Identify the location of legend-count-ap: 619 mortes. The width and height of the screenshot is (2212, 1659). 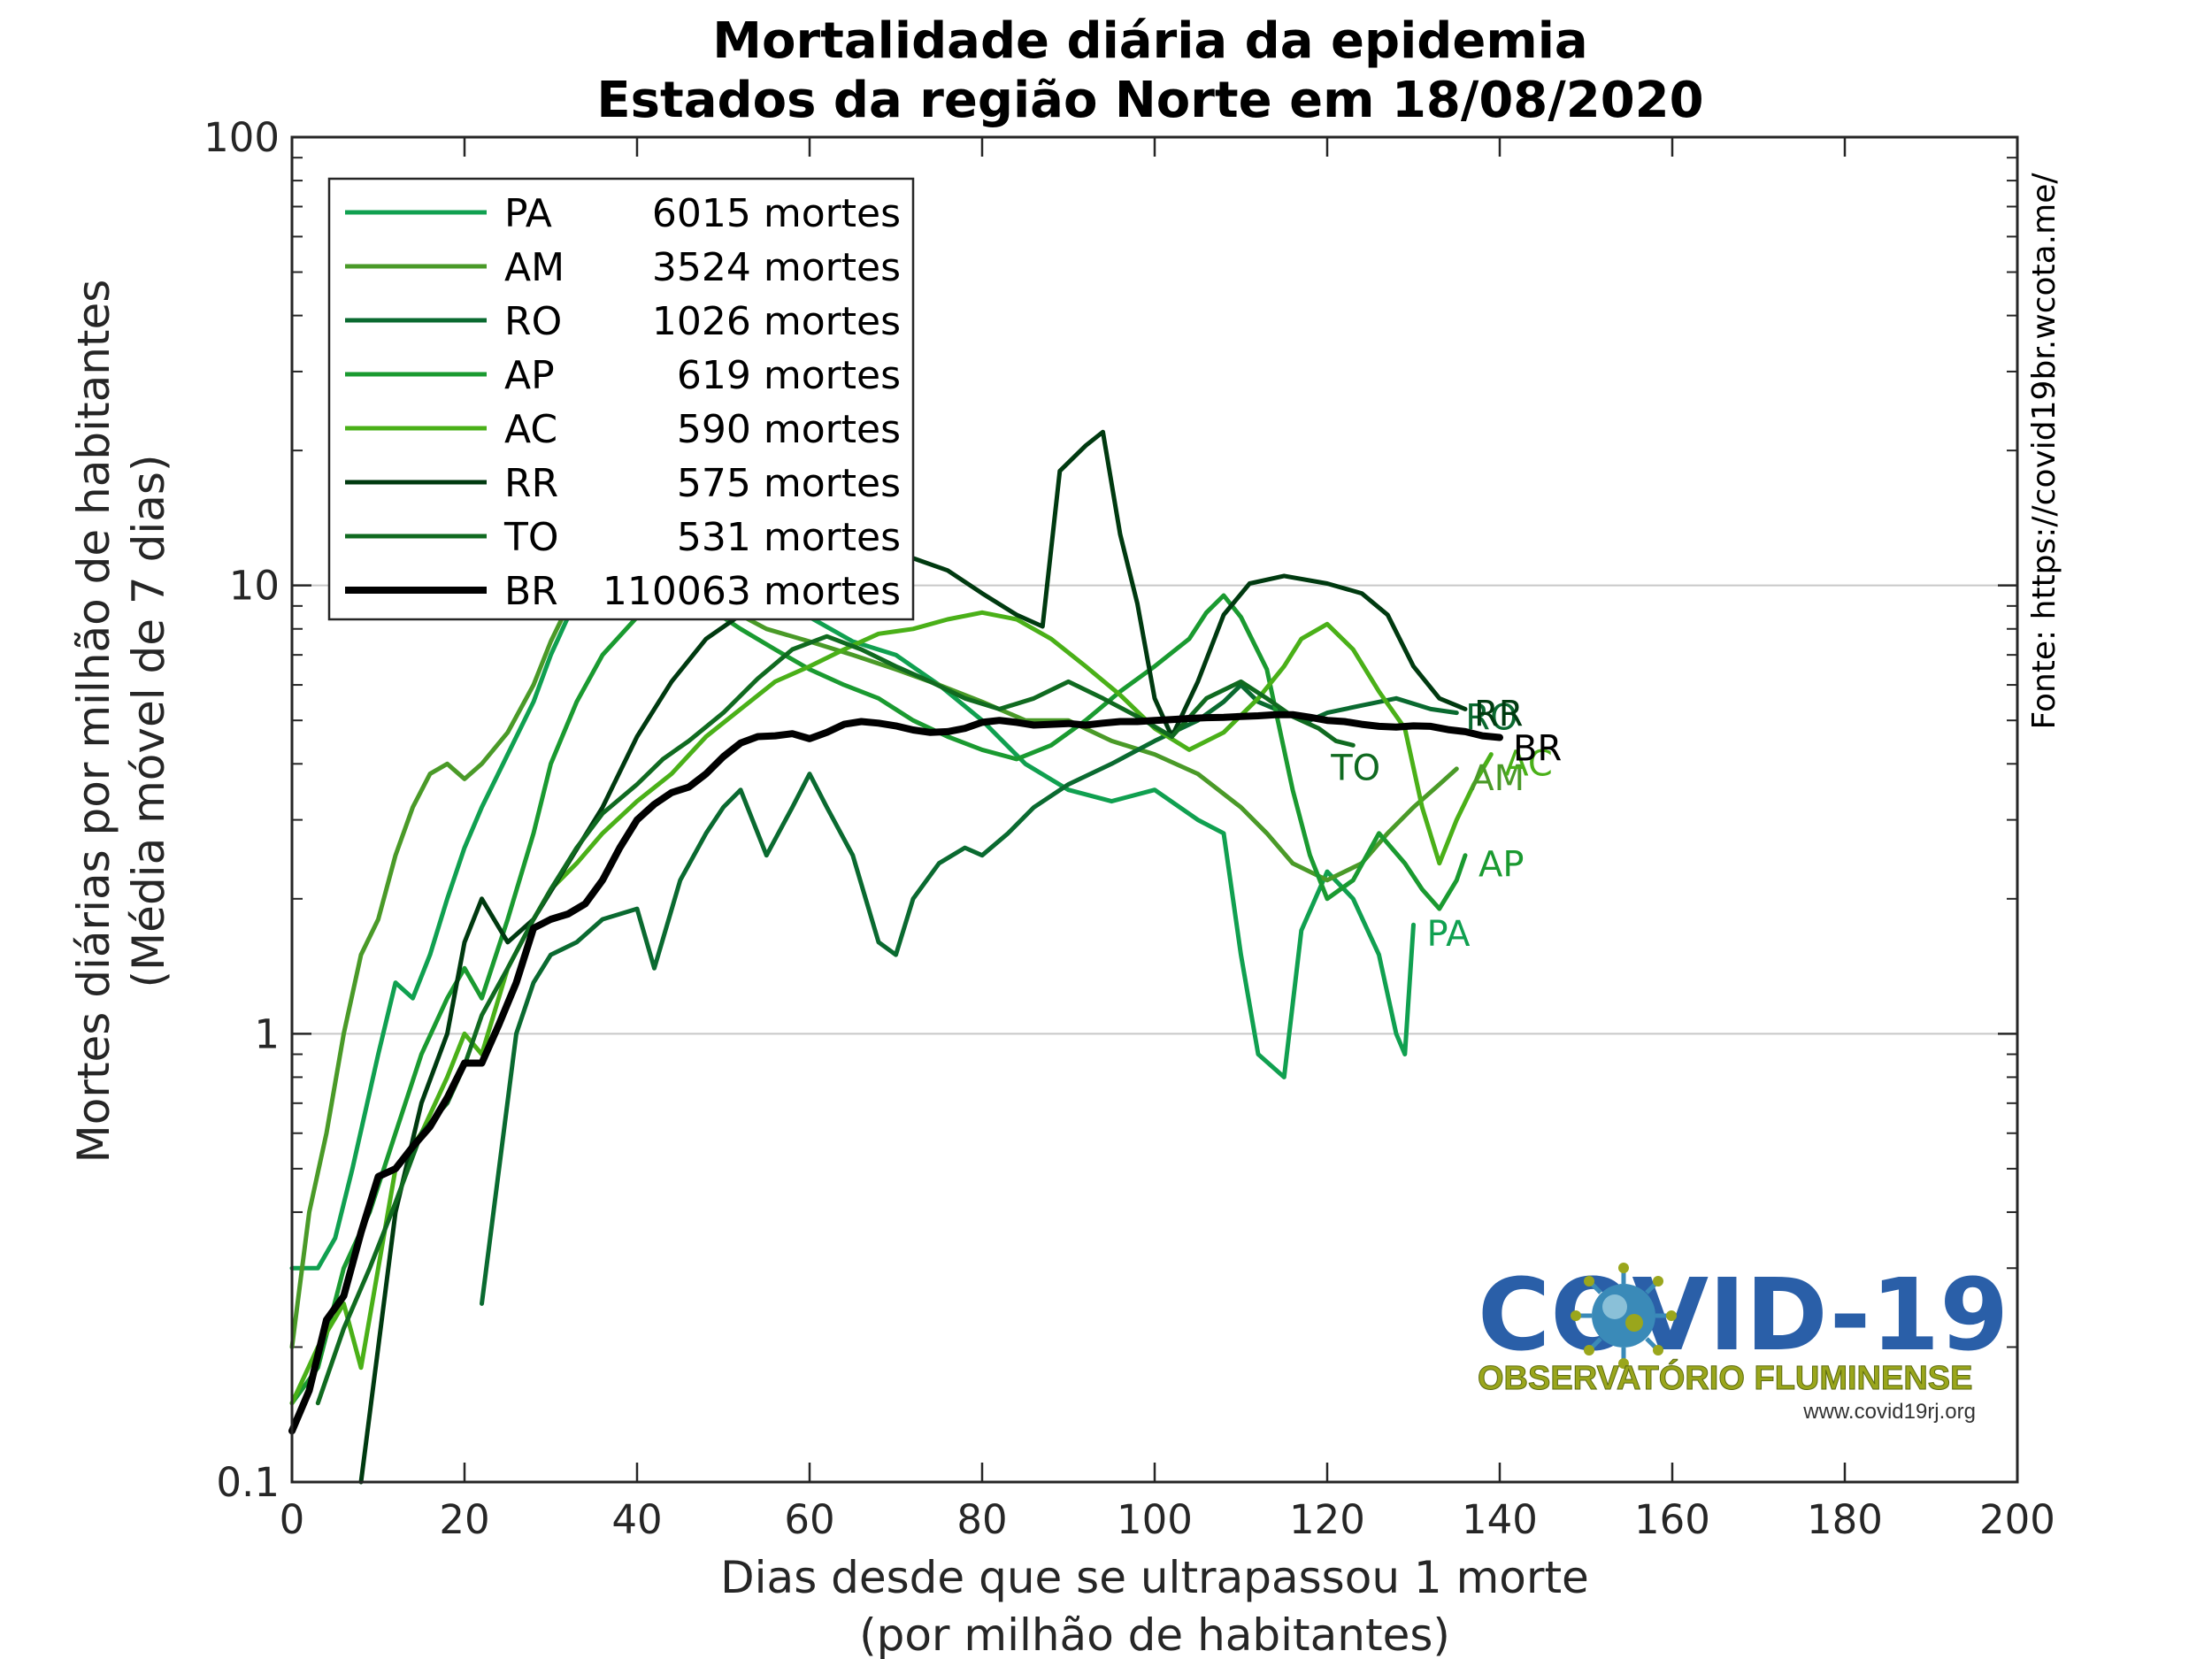
(789, 376).